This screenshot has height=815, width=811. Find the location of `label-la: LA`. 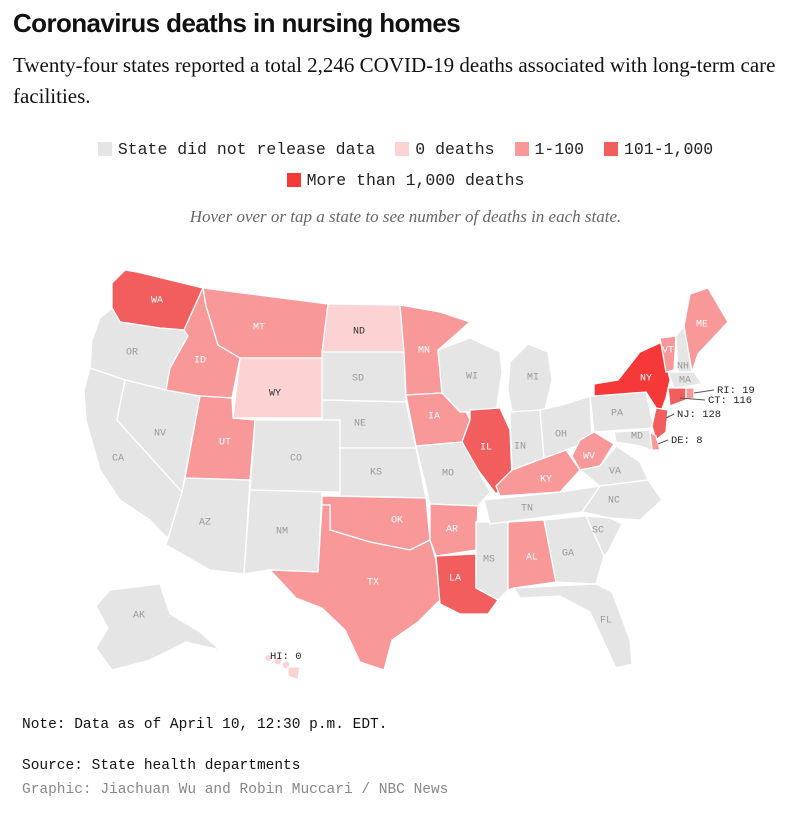

label-la: LA is located at coordinates (455, 579).